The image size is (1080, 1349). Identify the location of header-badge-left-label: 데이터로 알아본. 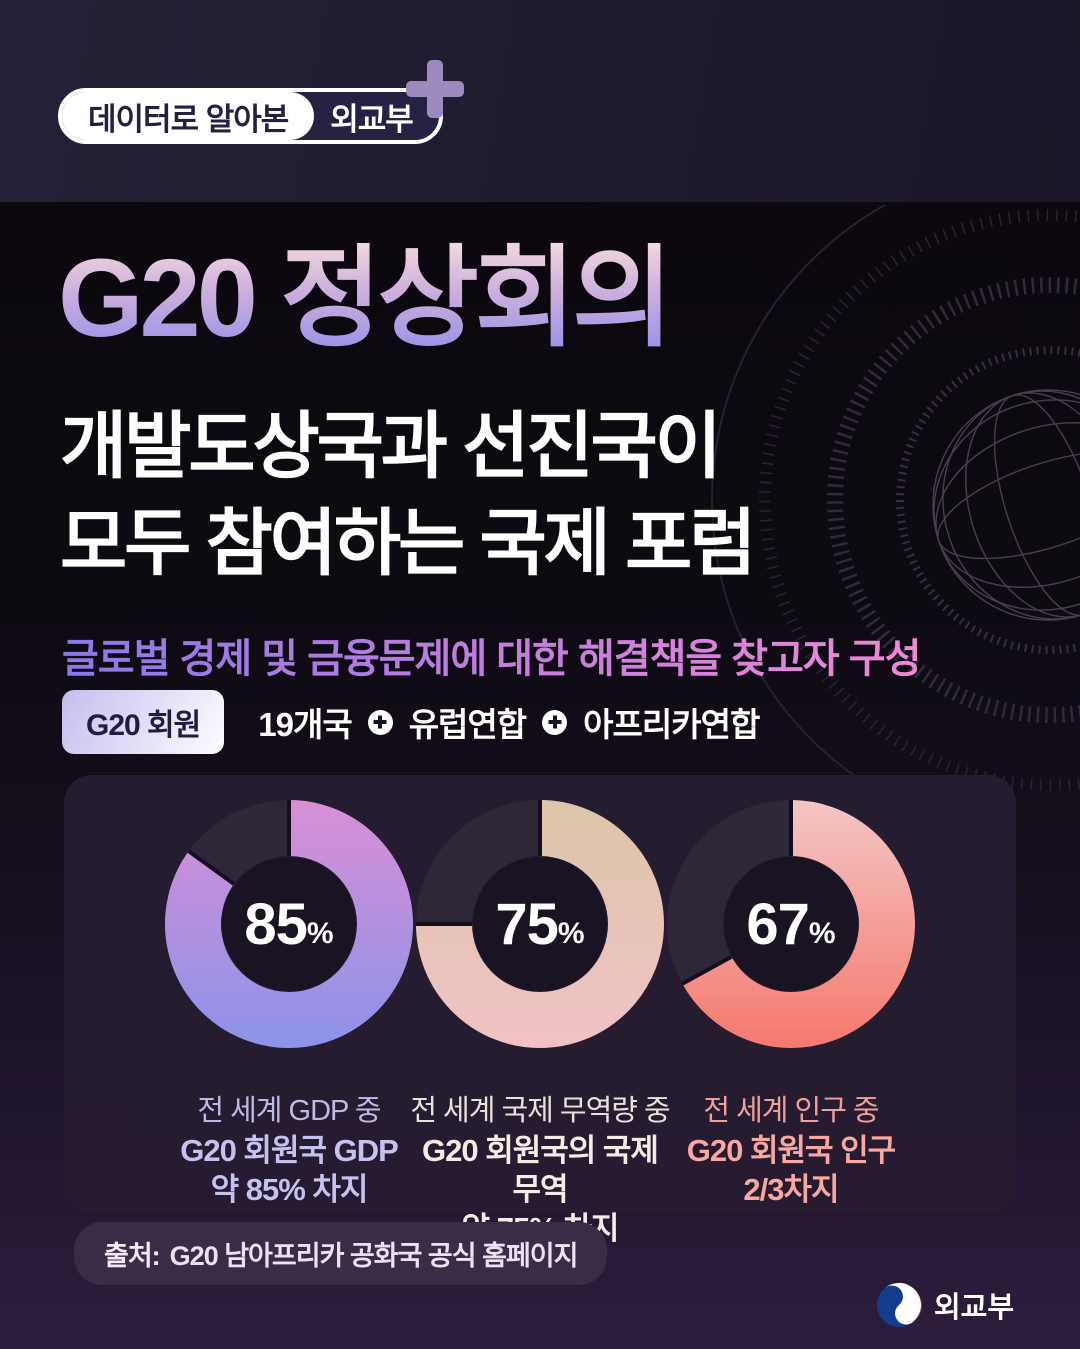
(188, 116).